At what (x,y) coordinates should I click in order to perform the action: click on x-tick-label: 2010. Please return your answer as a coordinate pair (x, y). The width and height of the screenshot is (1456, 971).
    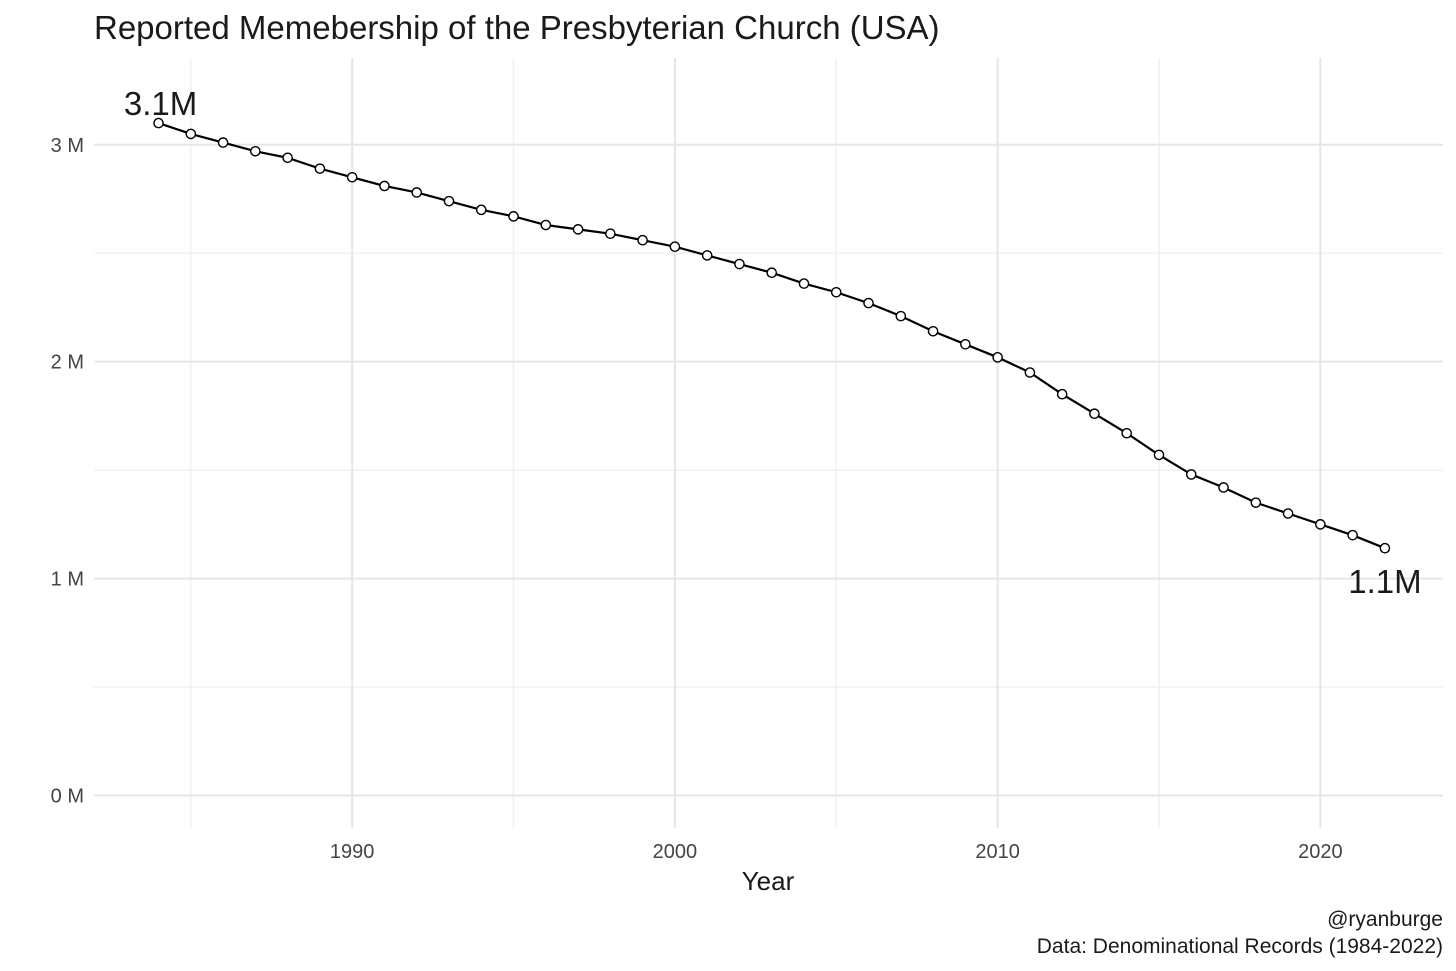
    Looking at the image, I should click on (997, 852).